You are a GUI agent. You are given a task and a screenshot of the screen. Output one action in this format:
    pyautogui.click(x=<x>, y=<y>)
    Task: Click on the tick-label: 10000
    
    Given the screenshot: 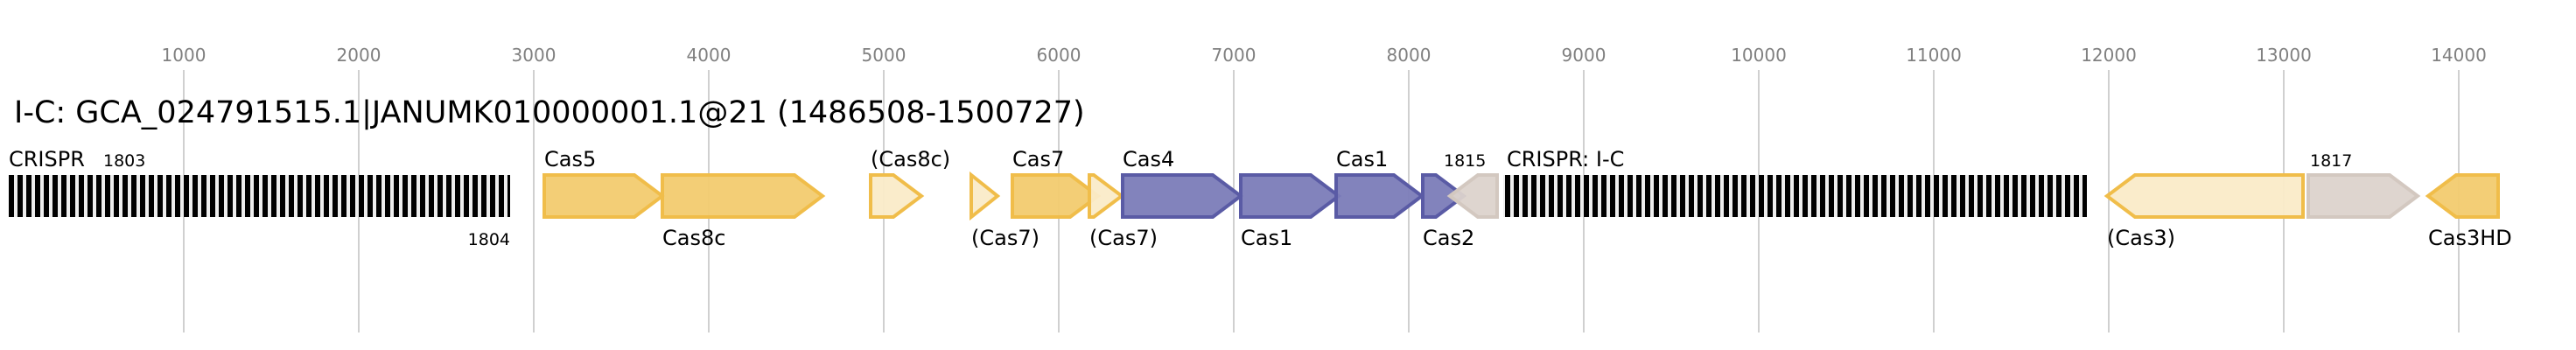 What is the action you would take?
    pyautogui.click(x=1759, y=55)
    